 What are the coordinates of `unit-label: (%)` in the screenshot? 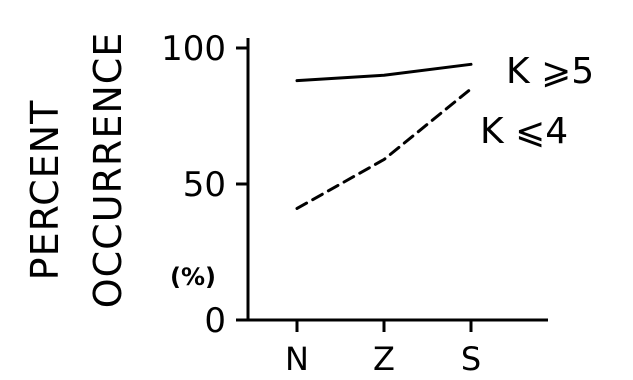 It's located at (193, 277).